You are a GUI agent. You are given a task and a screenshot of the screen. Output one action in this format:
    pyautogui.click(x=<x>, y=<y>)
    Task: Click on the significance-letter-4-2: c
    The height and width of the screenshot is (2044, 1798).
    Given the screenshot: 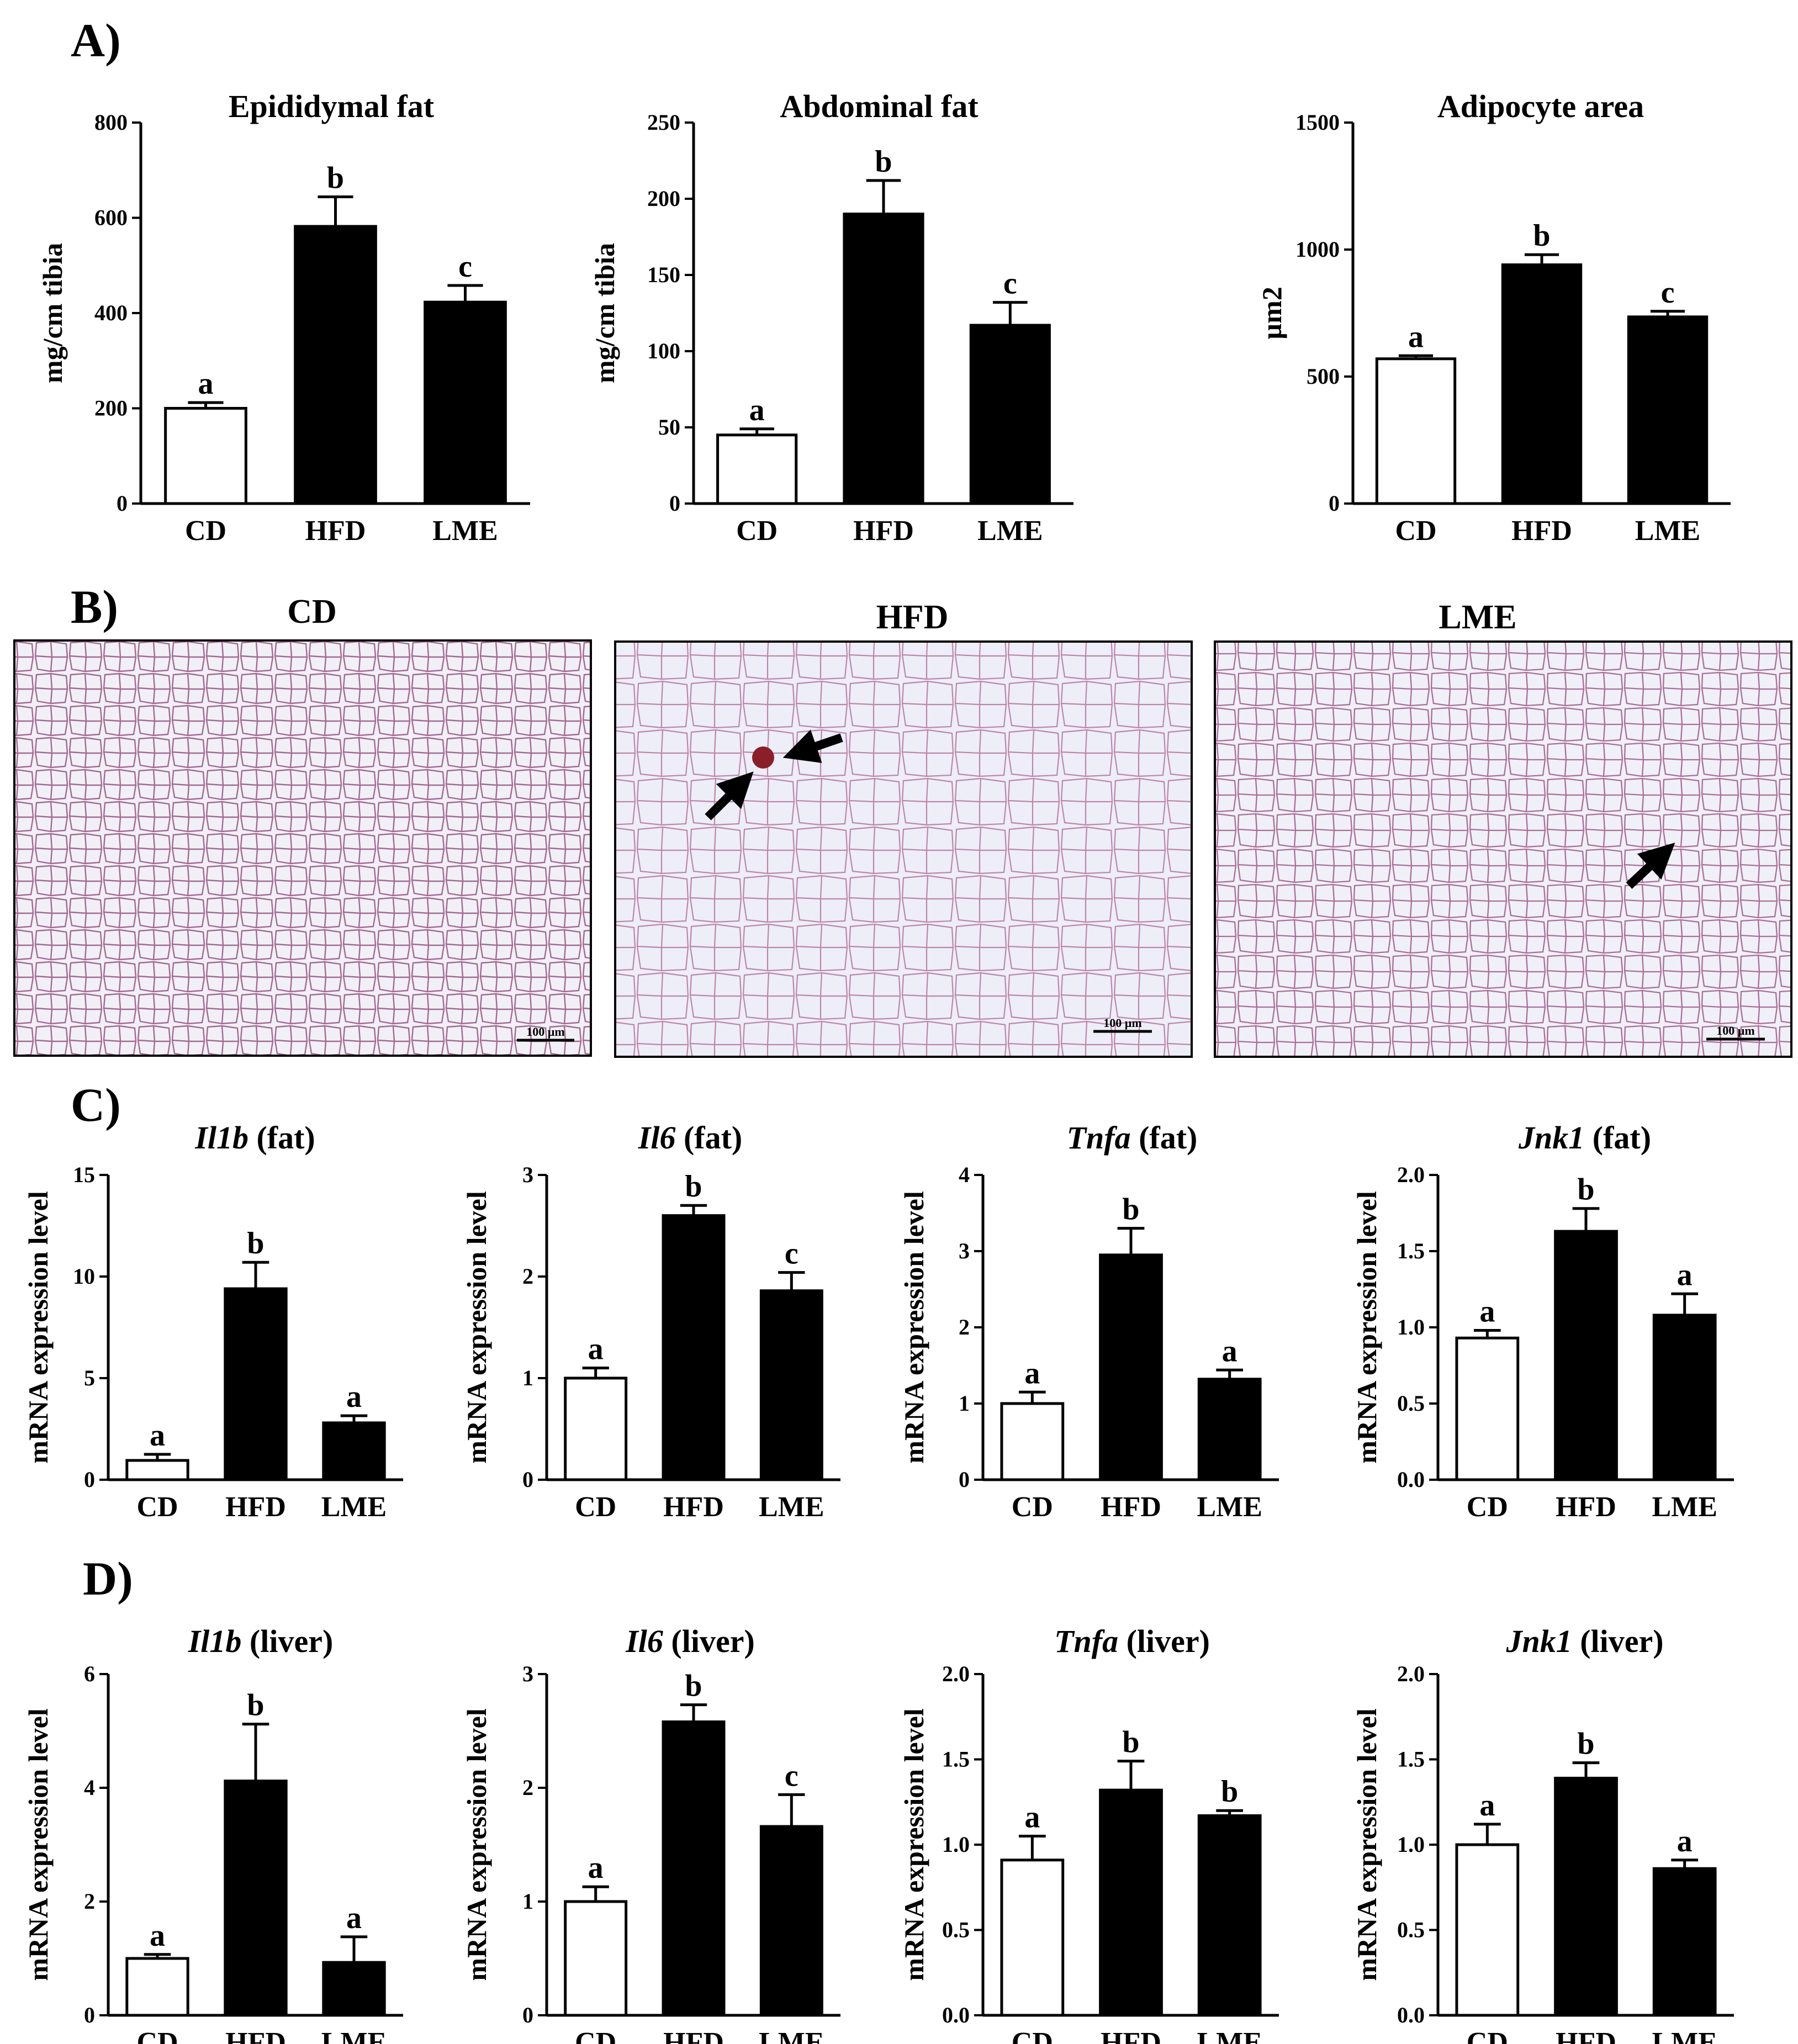 What is the action you would take?
    pyautogui.click(x=791, y=1254)
    